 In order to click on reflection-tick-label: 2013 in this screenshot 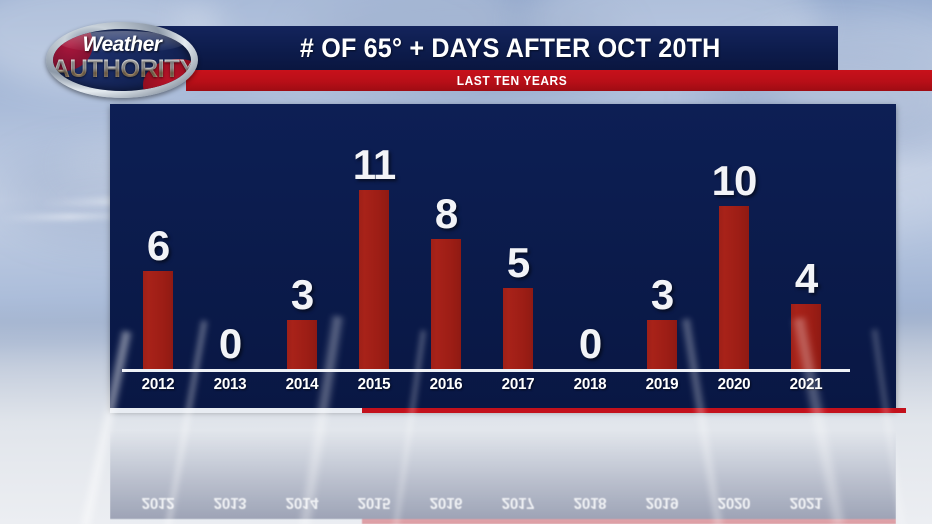, I will do `click(230, 502)`.